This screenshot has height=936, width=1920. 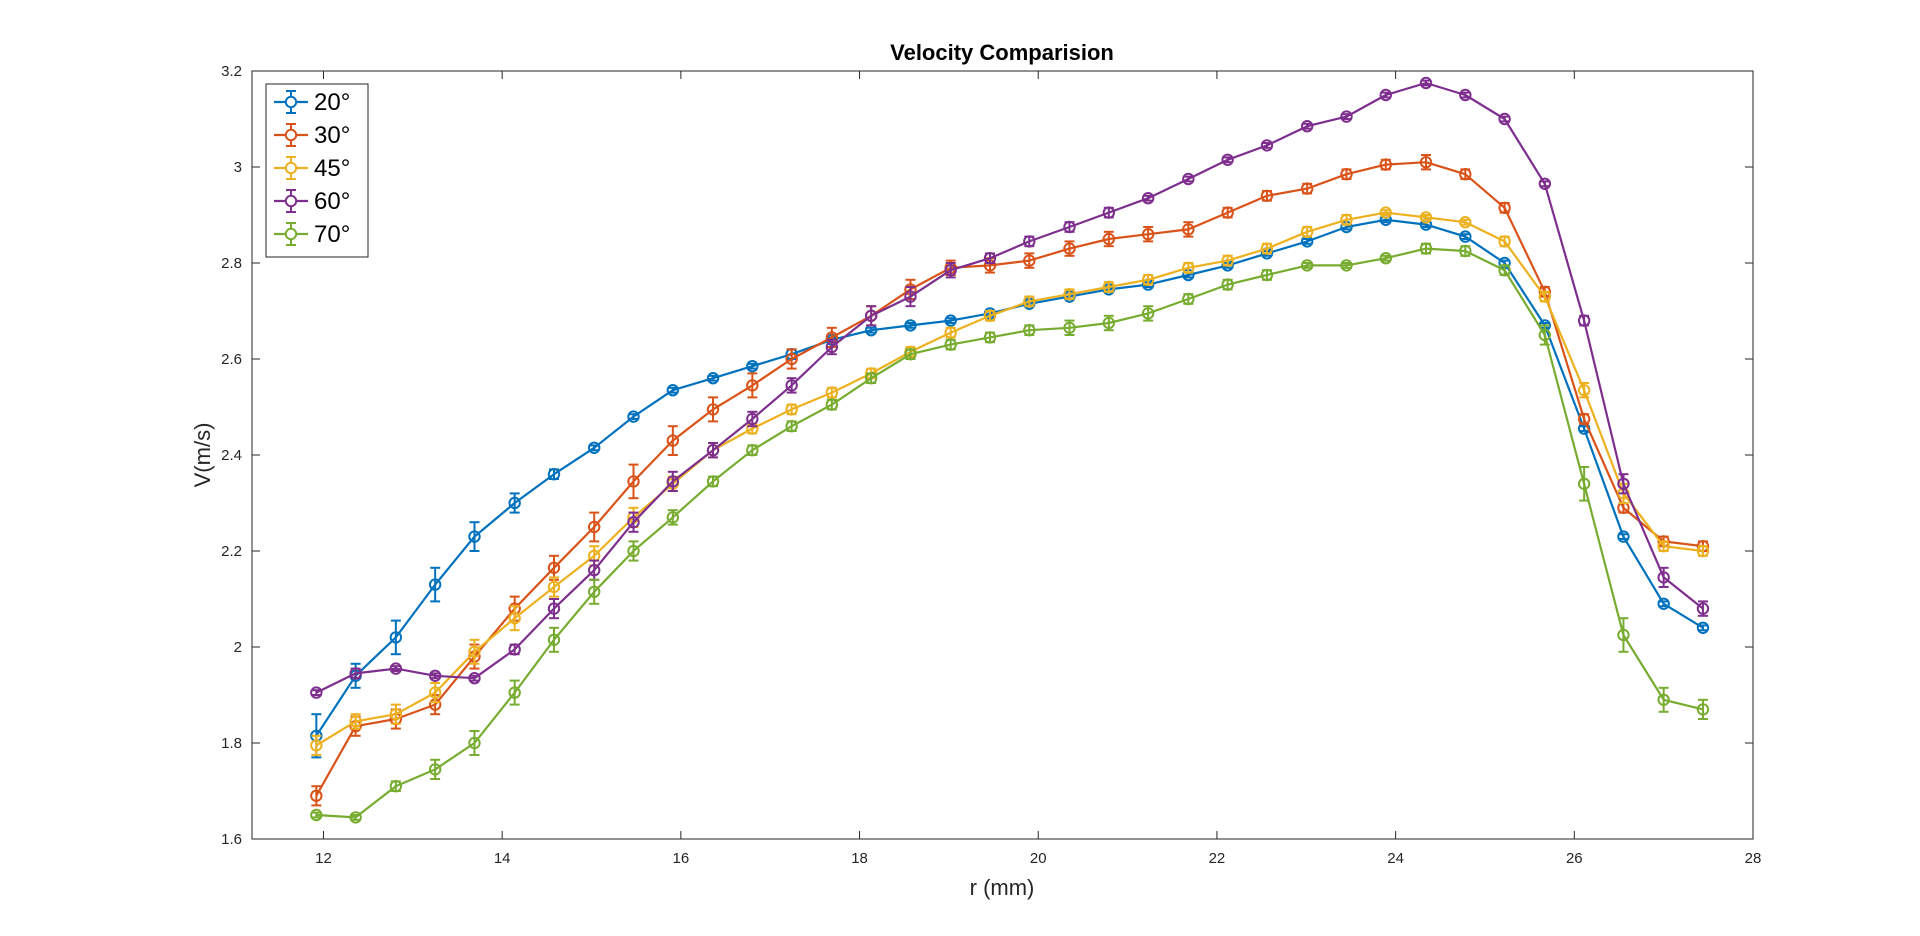 I want to click on x-tick-label: 22, so click(x=1217, y=858).